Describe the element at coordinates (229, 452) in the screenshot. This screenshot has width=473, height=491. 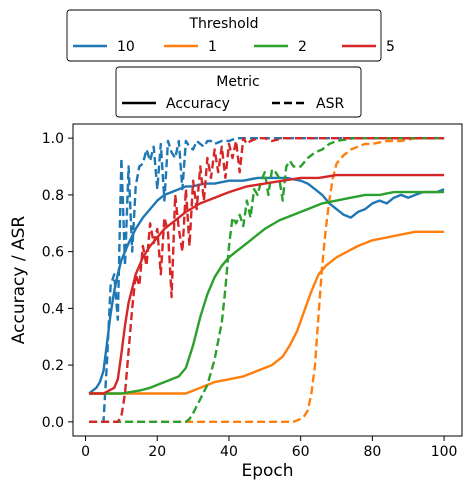
I see `x-tick-label: 40` at that location.